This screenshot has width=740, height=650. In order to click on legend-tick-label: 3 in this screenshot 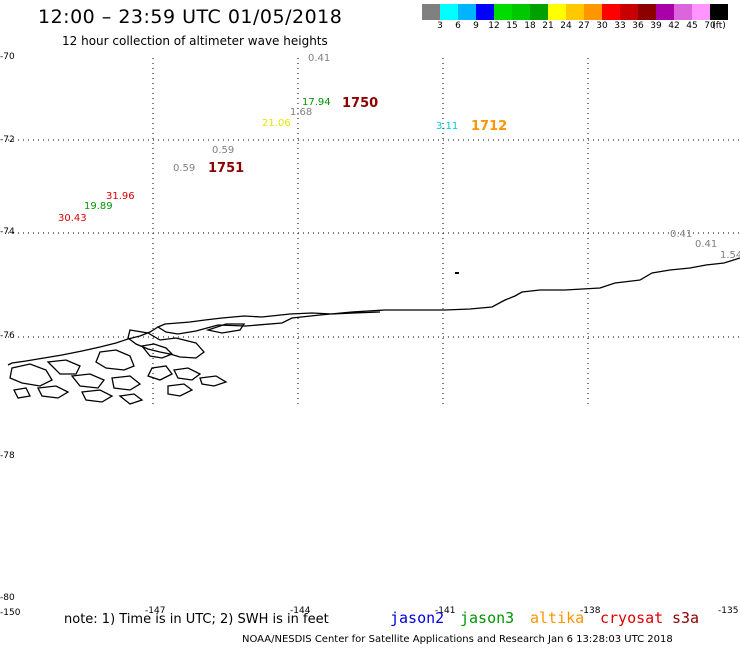, I will do `click(440, 26)`.